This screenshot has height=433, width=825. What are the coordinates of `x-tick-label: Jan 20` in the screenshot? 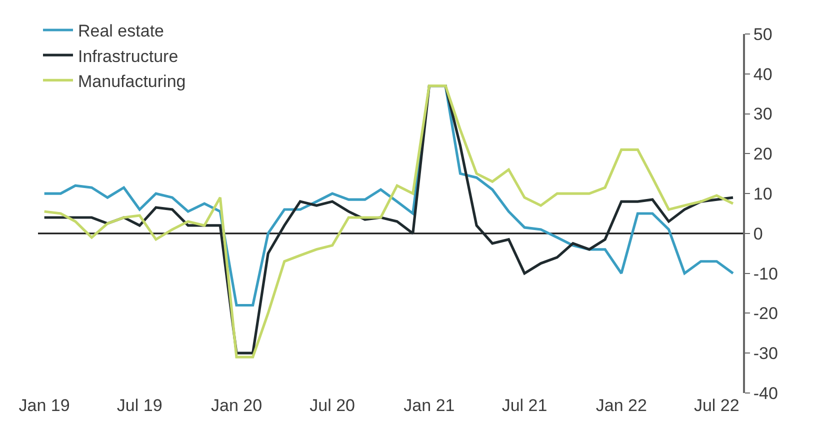 It's located at (236, 405).